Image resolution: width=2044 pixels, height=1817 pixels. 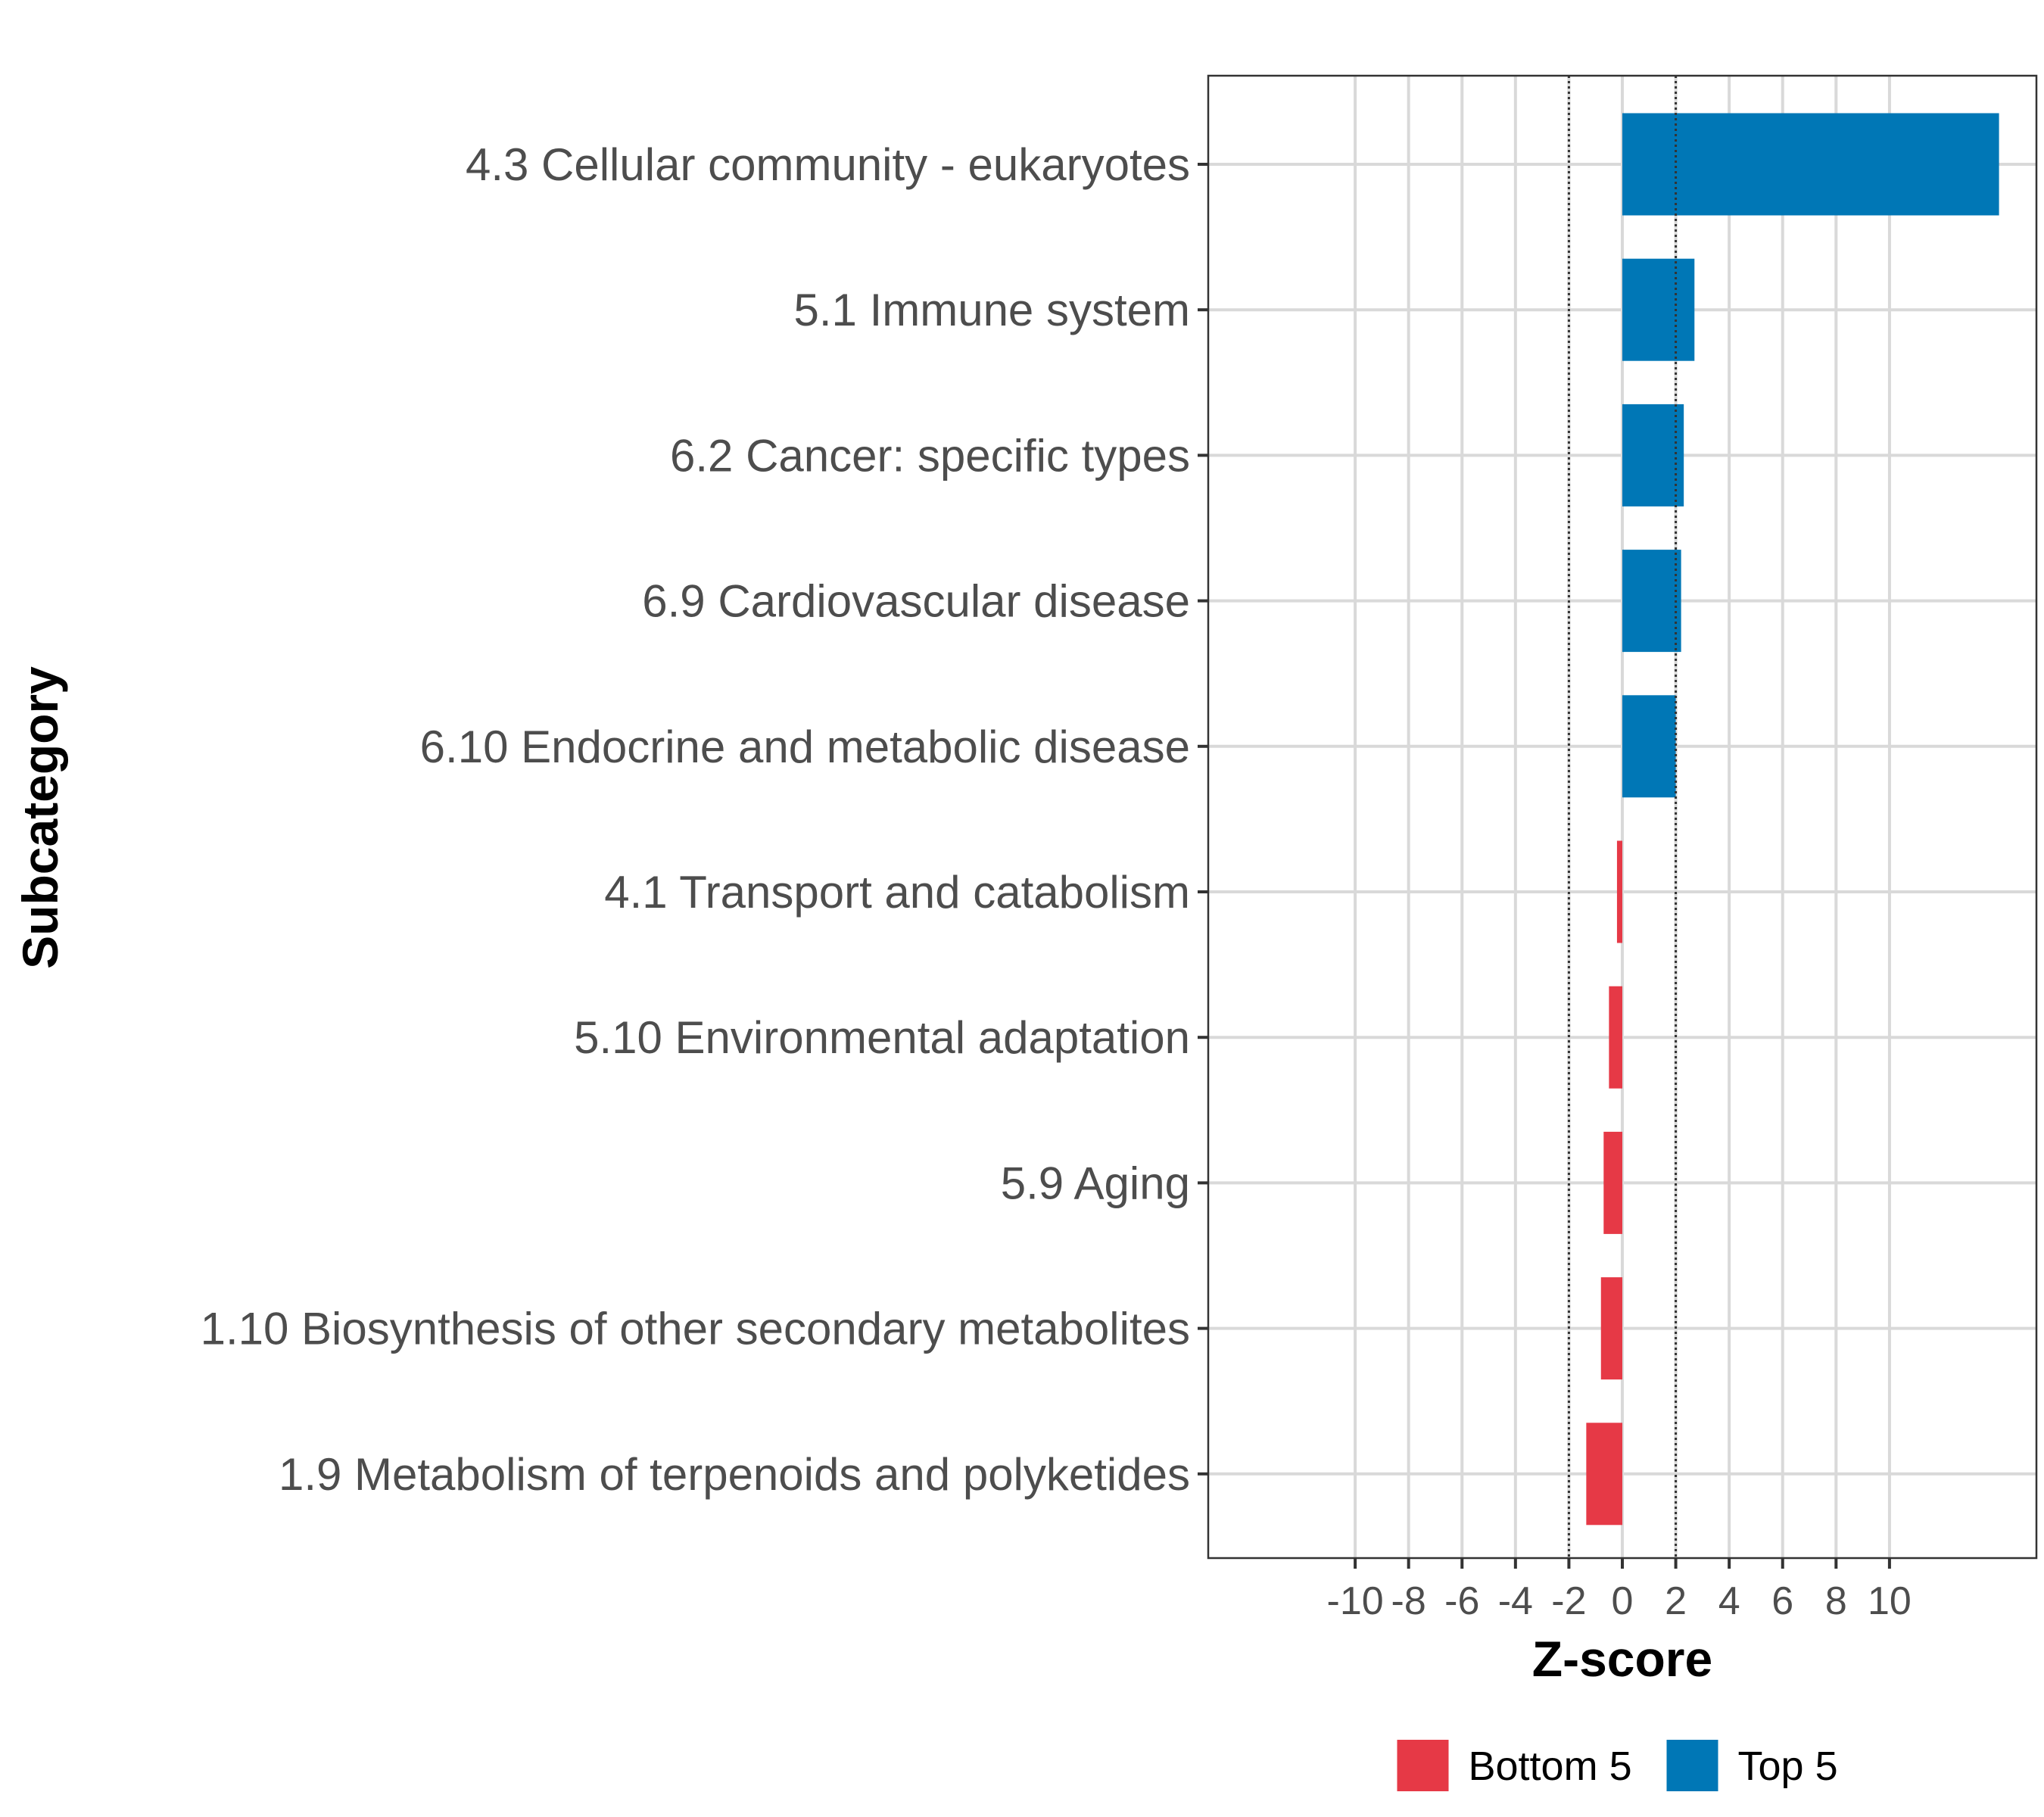 I want to click on legend-label: Top 5, so click(x=1788, y=1766).